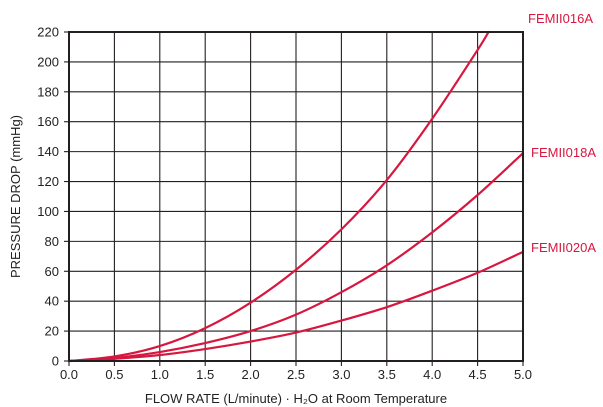 The height and width of the screenshot is (407, 603). I want to click on series-labels: FEMII016A FEMII018A FEMII020A, so click(562, 133).